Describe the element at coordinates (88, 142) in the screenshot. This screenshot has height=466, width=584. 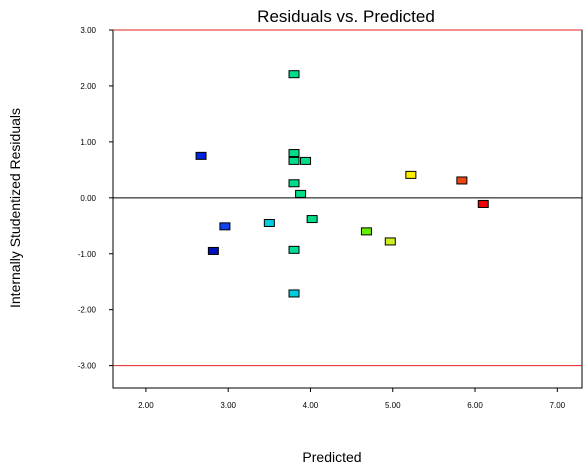
I see `y-tick-label: 1.00` at that location.